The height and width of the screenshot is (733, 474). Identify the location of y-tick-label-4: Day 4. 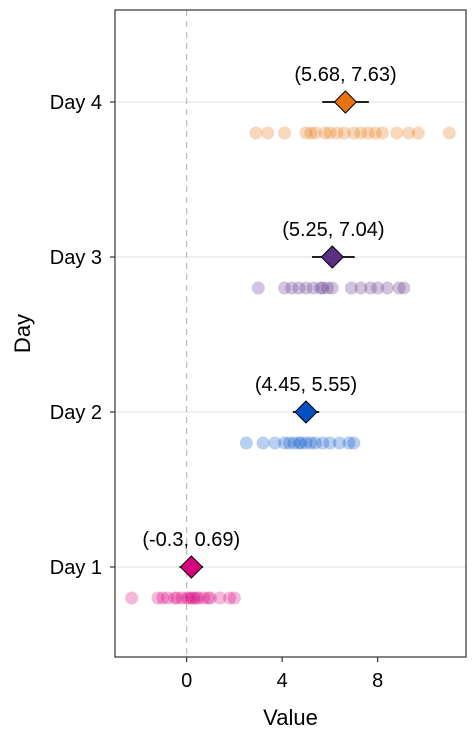
(76, 103).